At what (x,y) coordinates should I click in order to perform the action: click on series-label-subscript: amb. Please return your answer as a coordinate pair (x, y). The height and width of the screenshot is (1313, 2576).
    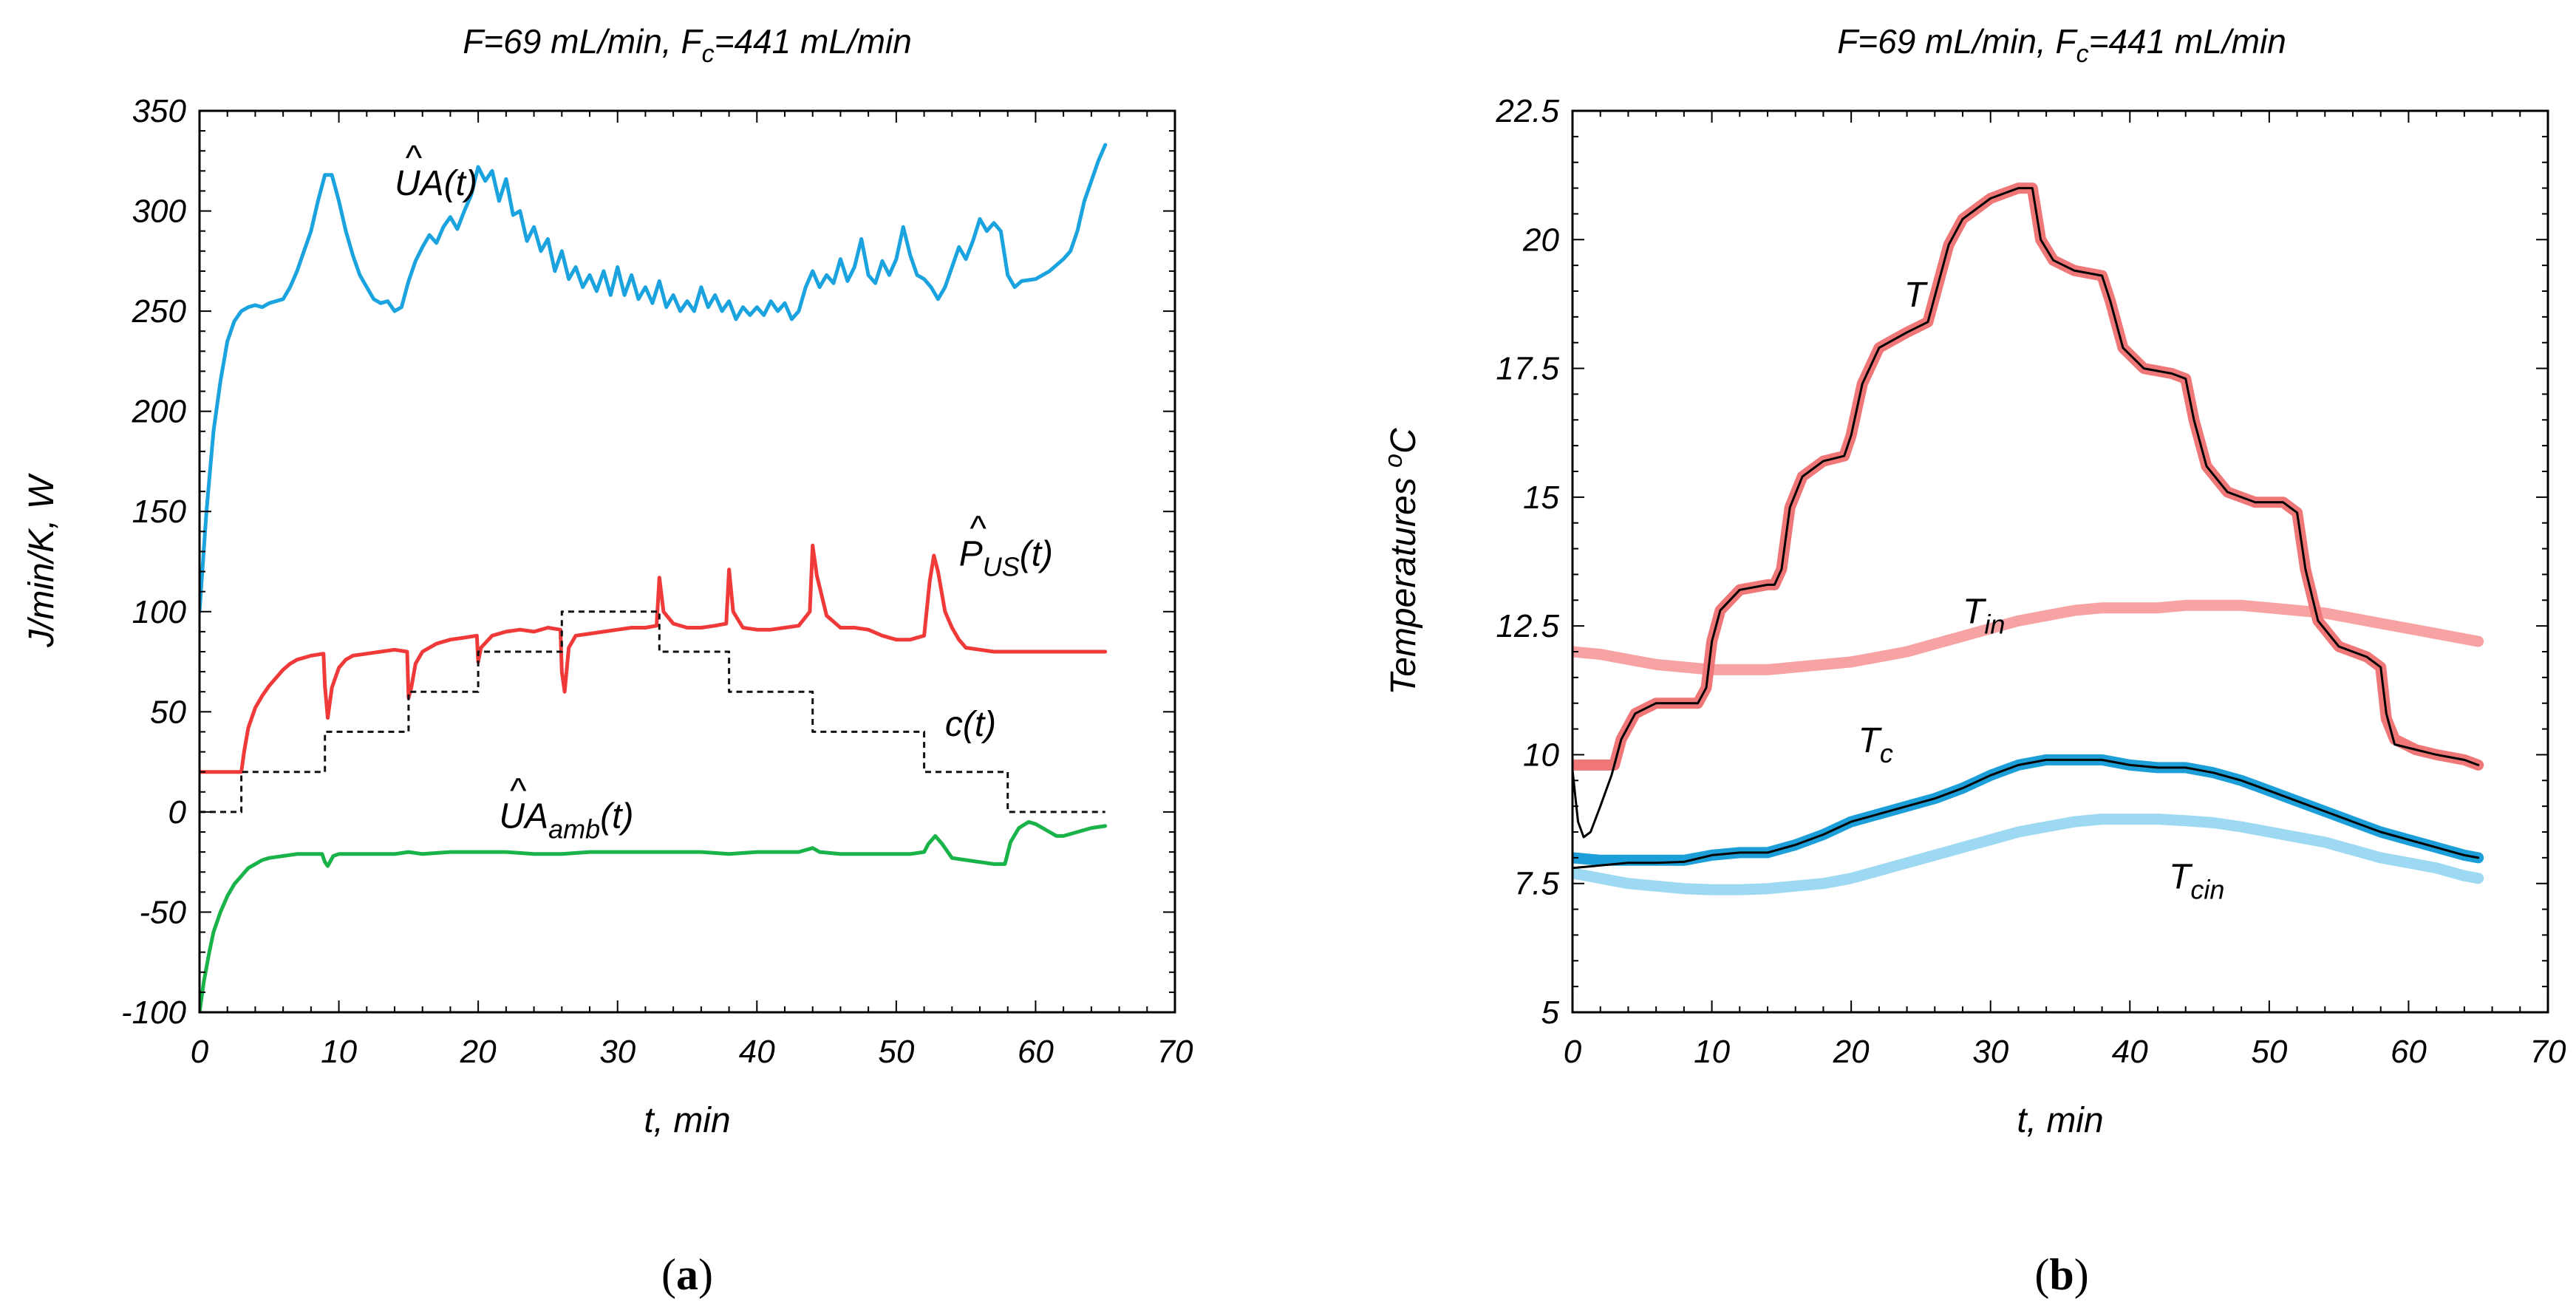
    Looking at the image, I should click on (574, 829).